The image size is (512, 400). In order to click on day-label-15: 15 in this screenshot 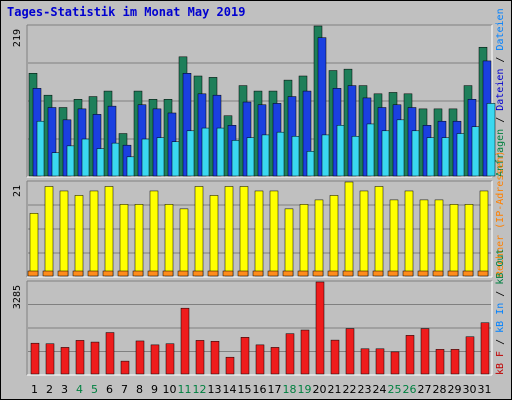, I will do `click(245, 389)`.